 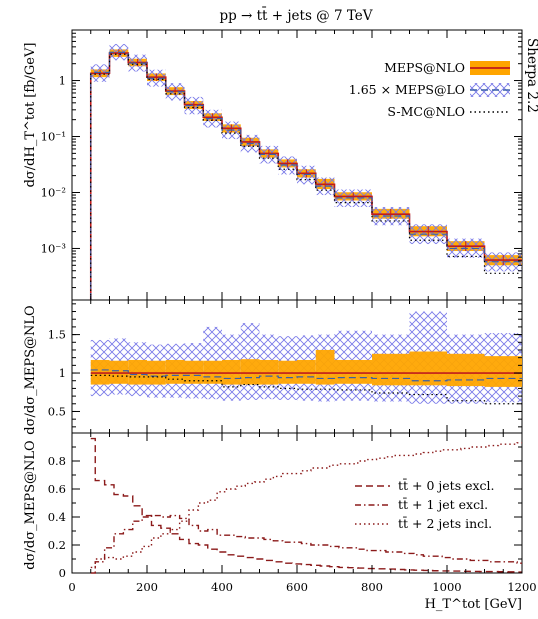 What do you see at coordinates (424, 67) in the screenshot?
I see `legend-label-0: MEPS@NLO` at bounding box center [424, 67].